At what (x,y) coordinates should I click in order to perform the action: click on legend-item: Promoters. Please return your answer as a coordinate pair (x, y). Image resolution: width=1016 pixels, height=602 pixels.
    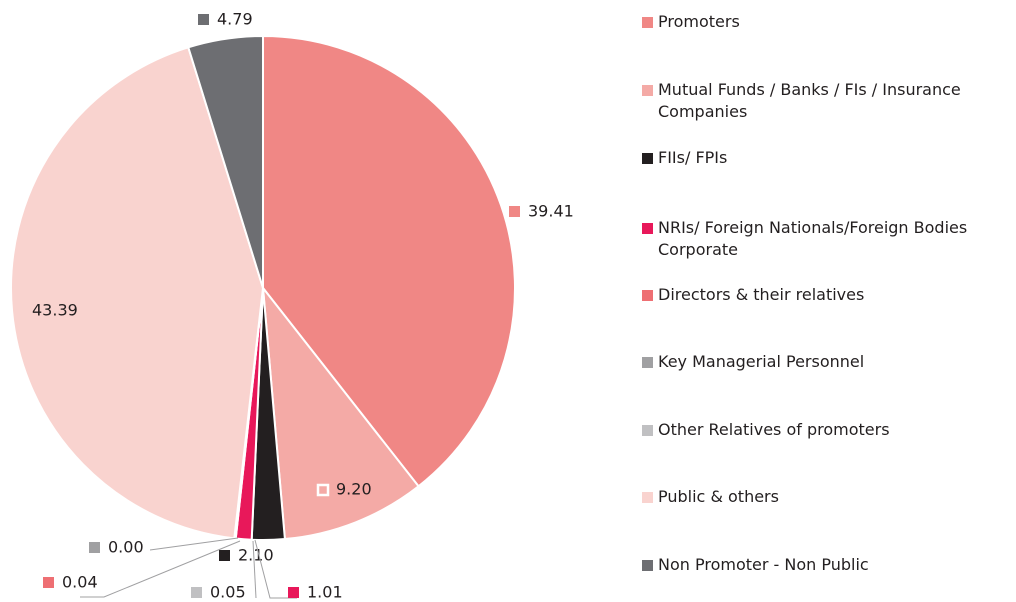
    Looking at the image, I should click on (827, 22).